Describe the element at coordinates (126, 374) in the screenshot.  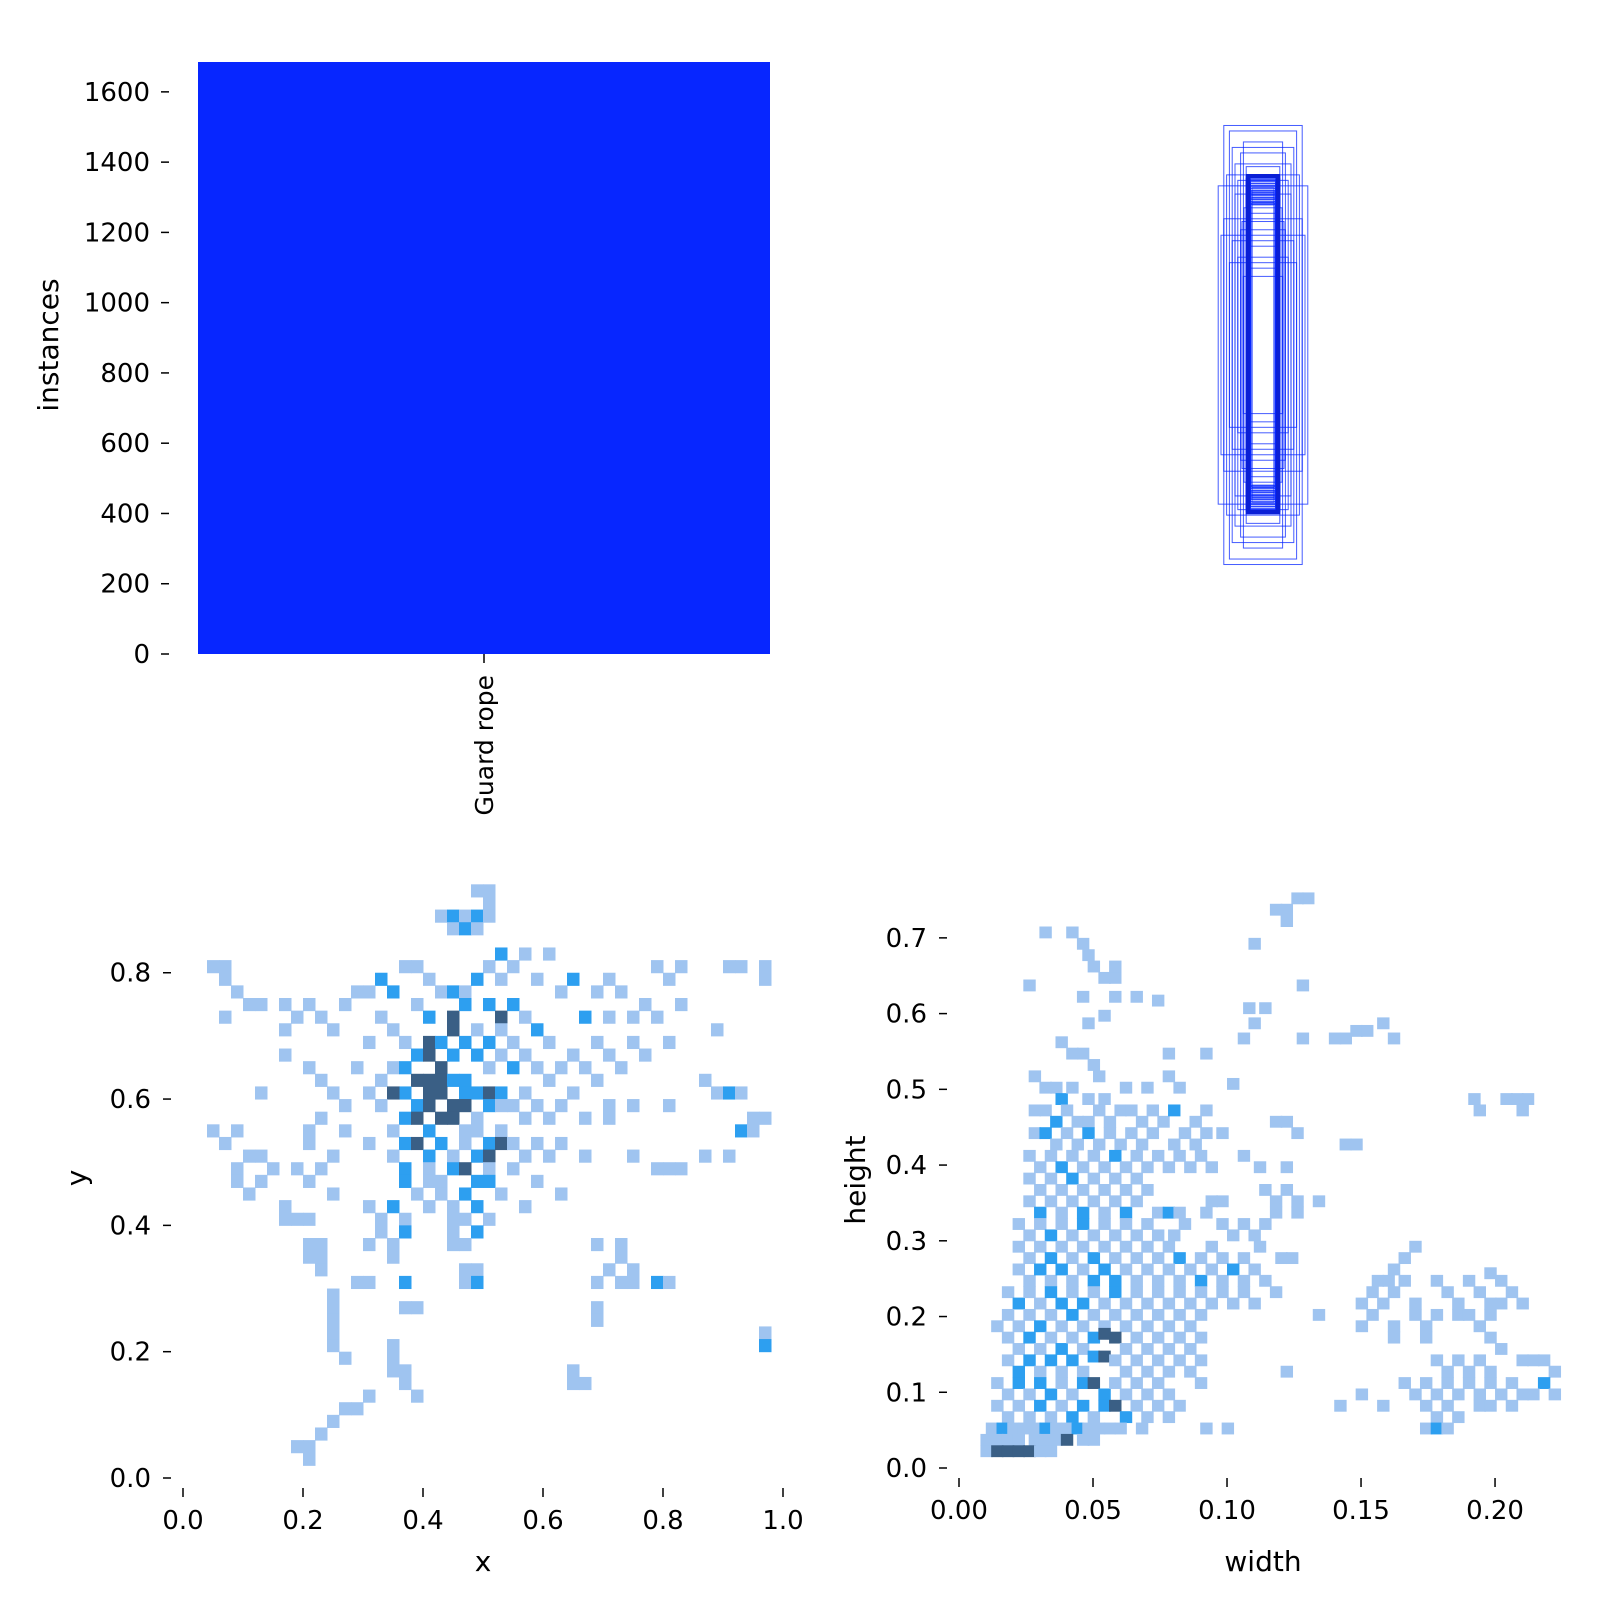
I see `class-count-y-axis: 0 200 400 600 800 1000 1200 1400 1600` at that location.